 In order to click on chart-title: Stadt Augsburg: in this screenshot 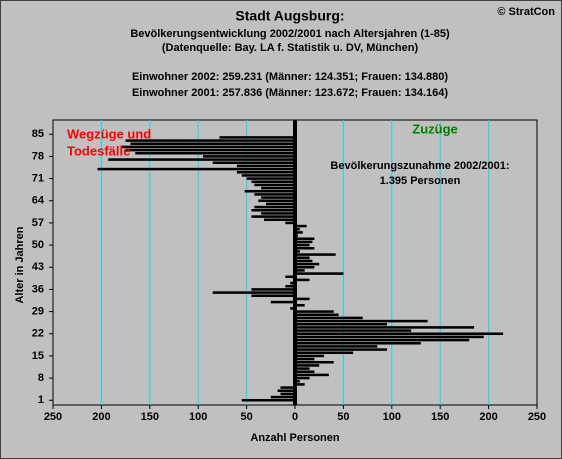, I will do `click(289, 16)`.